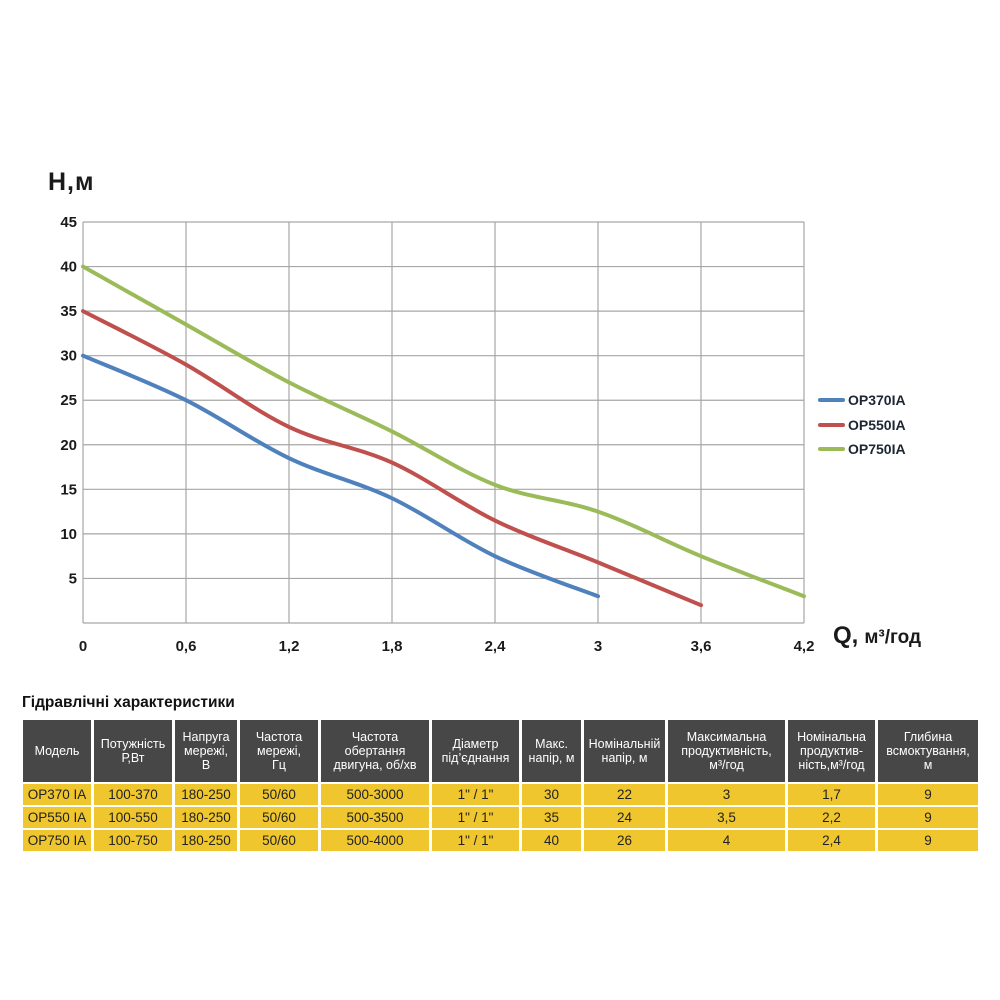 The height and width of the screenshot is (1000, 1000). I want to click on y-tick-label: 5, so click(73, 578).